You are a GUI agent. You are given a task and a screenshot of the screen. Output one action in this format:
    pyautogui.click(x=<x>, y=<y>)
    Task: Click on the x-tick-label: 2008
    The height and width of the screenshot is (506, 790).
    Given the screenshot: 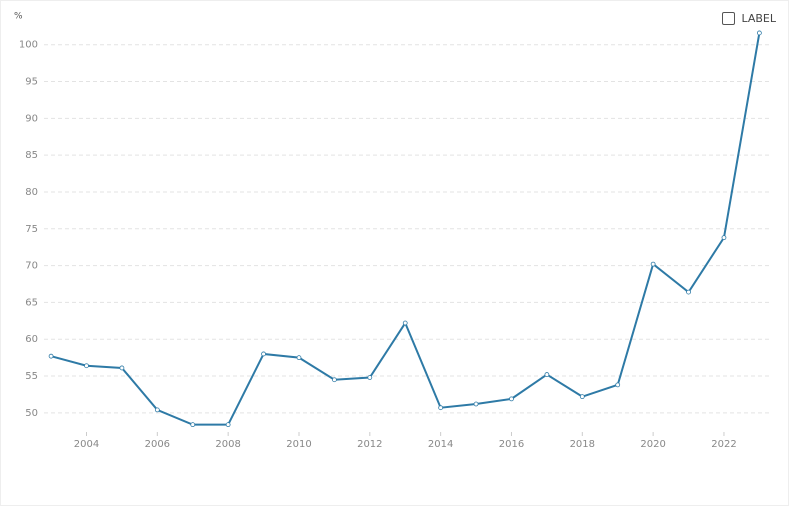 What is the action you would take?
    pyautogui.click(x=227, y=444)
    